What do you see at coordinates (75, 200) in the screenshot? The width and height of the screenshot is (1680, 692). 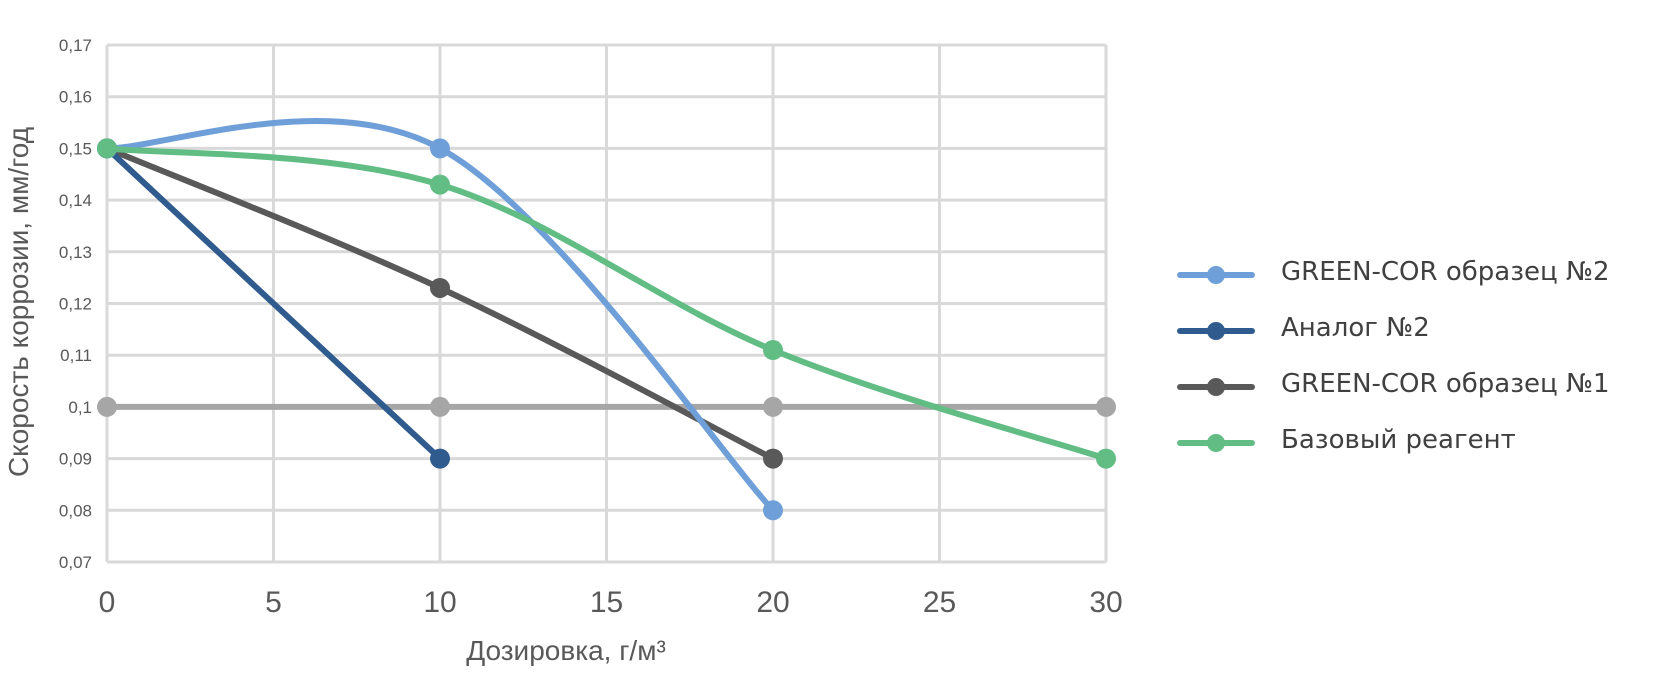 I see `y-tick-label: 0,14` at bounding box center [75, 200].